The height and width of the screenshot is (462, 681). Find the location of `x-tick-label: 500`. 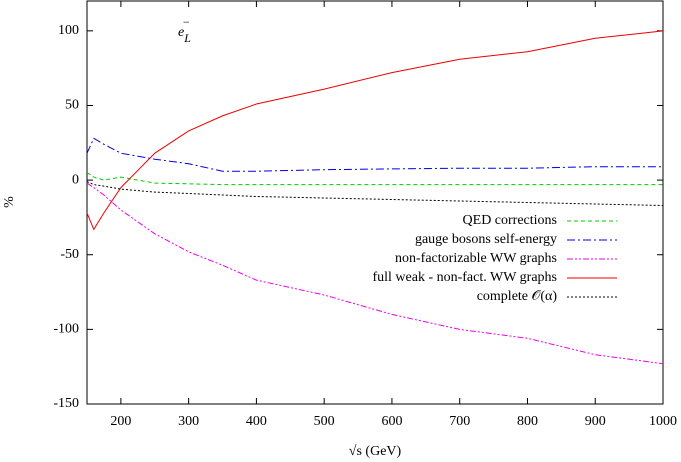

x-tick-label: 500 is located at coordinates (324, 421).